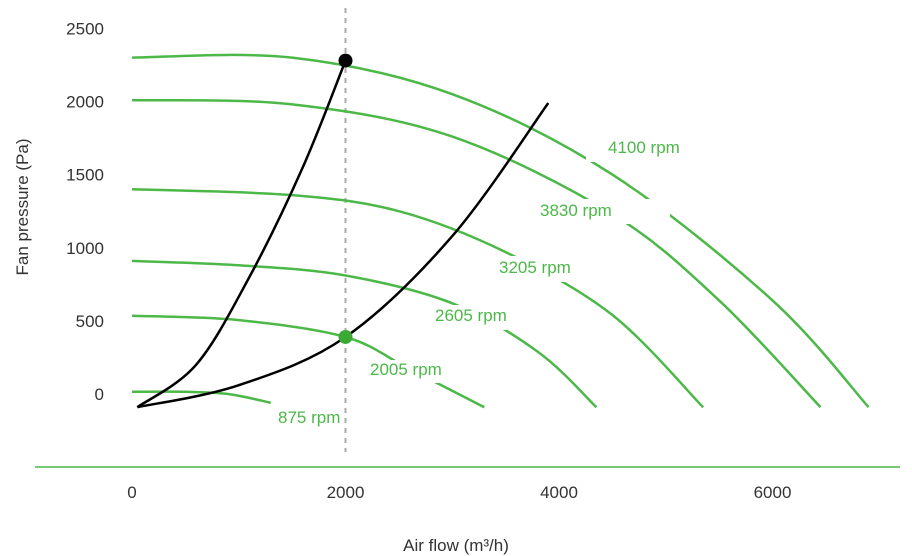 This screenshot has height=556, width=912. I want to click on y-tick-label: 1500, so click(85, 175).